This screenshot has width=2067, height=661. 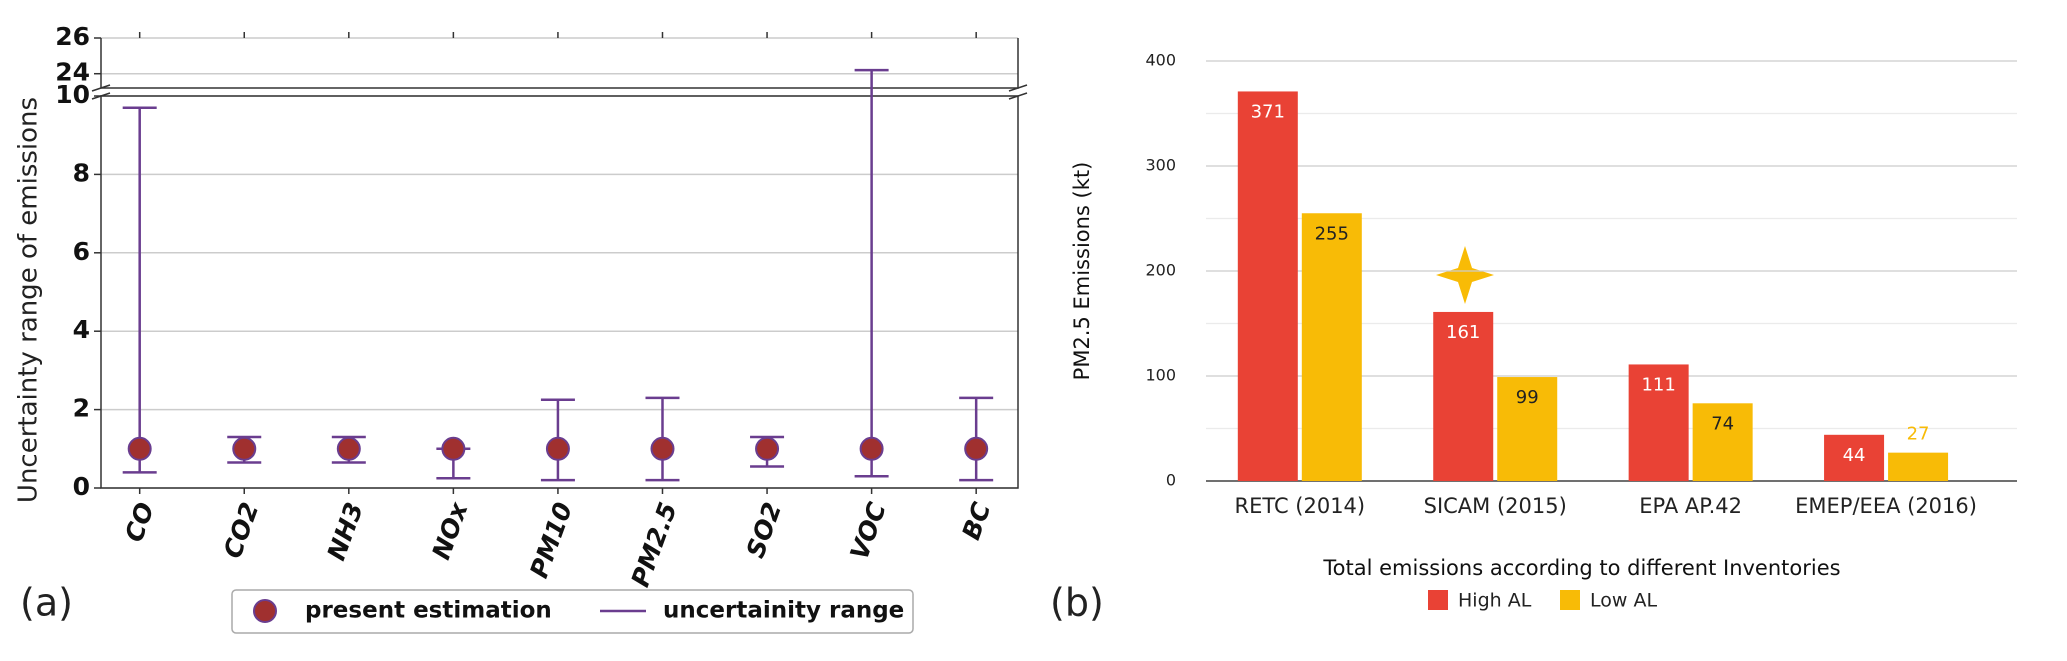 What do you see at coordinates (81, 408) in the screenshot?
I see `y-tick-label: 2` at bounding box center [81, 408].